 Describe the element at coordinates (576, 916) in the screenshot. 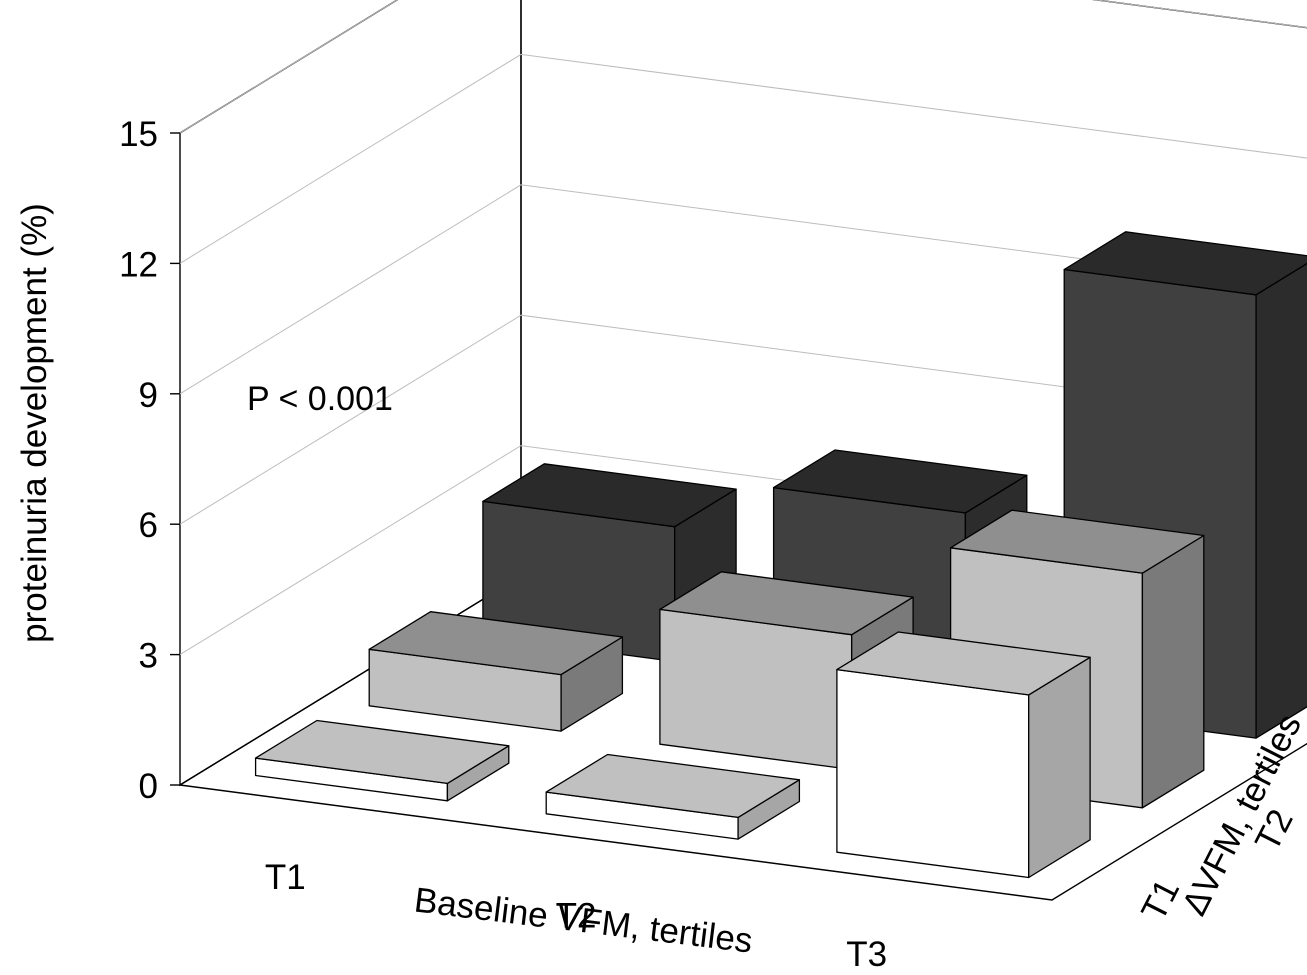

I see `x-category-label: T2` at that location.